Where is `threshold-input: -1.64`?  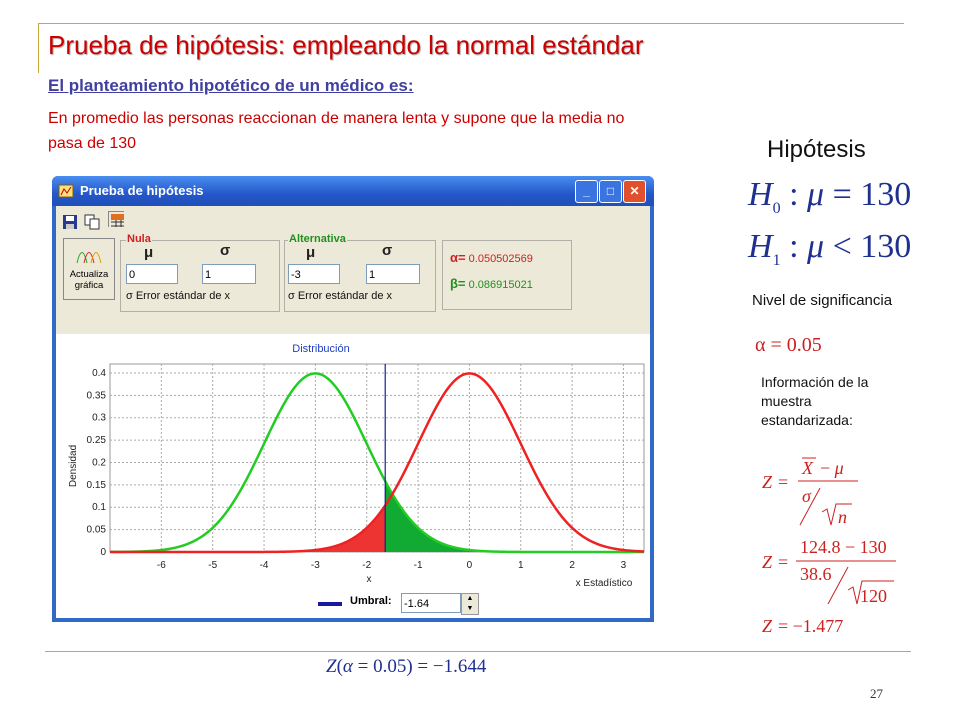 threshold-input: -1.64 is located at coordinates (431, 603).